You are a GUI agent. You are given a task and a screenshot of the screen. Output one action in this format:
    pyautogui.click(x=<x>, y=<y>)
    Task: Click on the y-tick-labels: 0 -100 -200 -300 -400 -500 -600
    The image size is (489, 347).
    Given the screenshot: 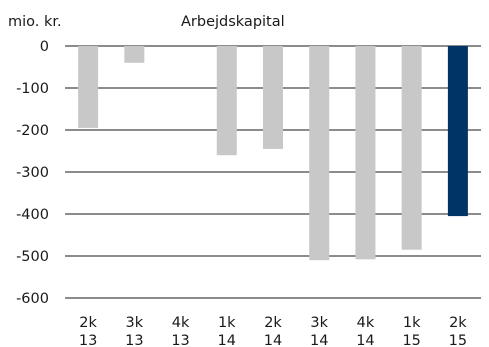 What is the action you would take?
    pyautogui.click(x=32, y=173)
    